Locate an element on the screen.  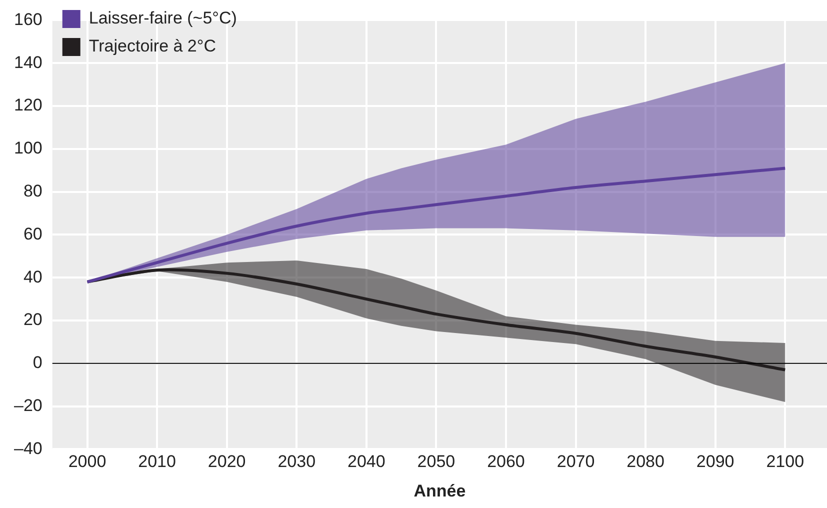
x-tick-label: 2070 is located at coordinates (575, 462).